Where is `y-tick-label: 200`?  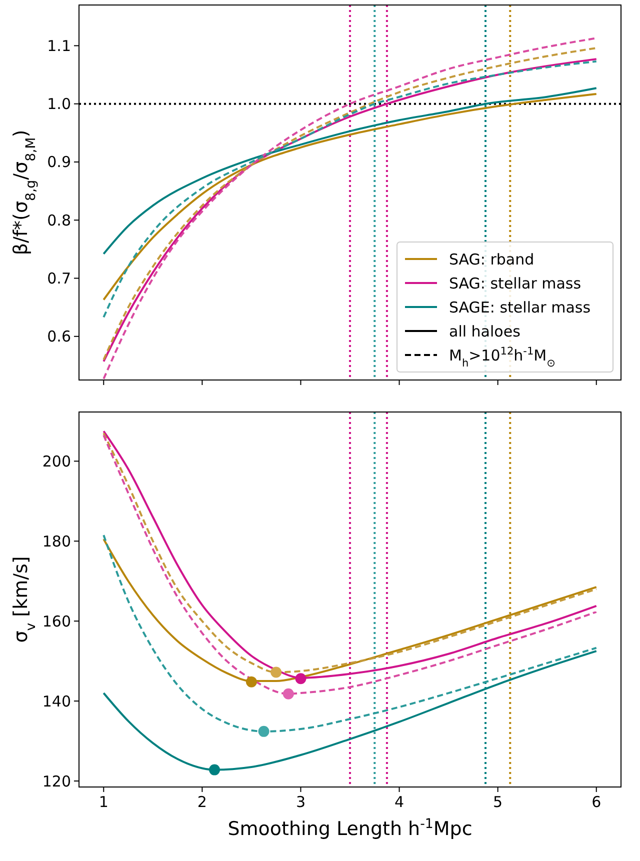 y-tick-label: 200 is located at coordinates (56, 461).